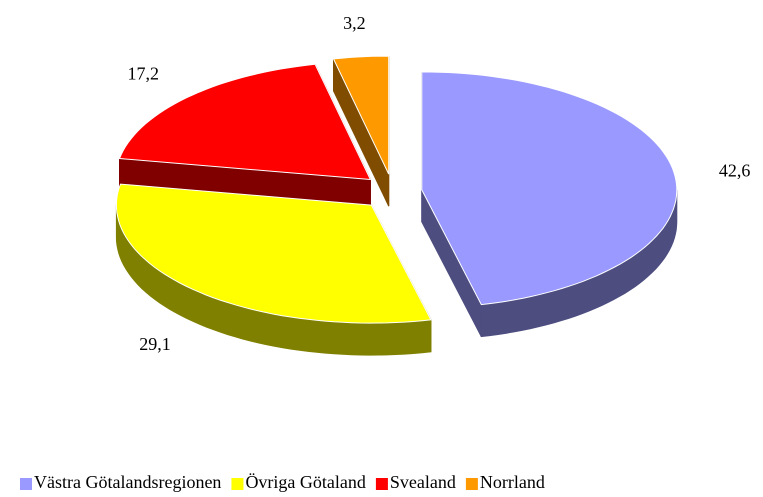 The height and width of the screenshot is (497, 763). I want to click on data-label: 29,1, so click(155, 344).